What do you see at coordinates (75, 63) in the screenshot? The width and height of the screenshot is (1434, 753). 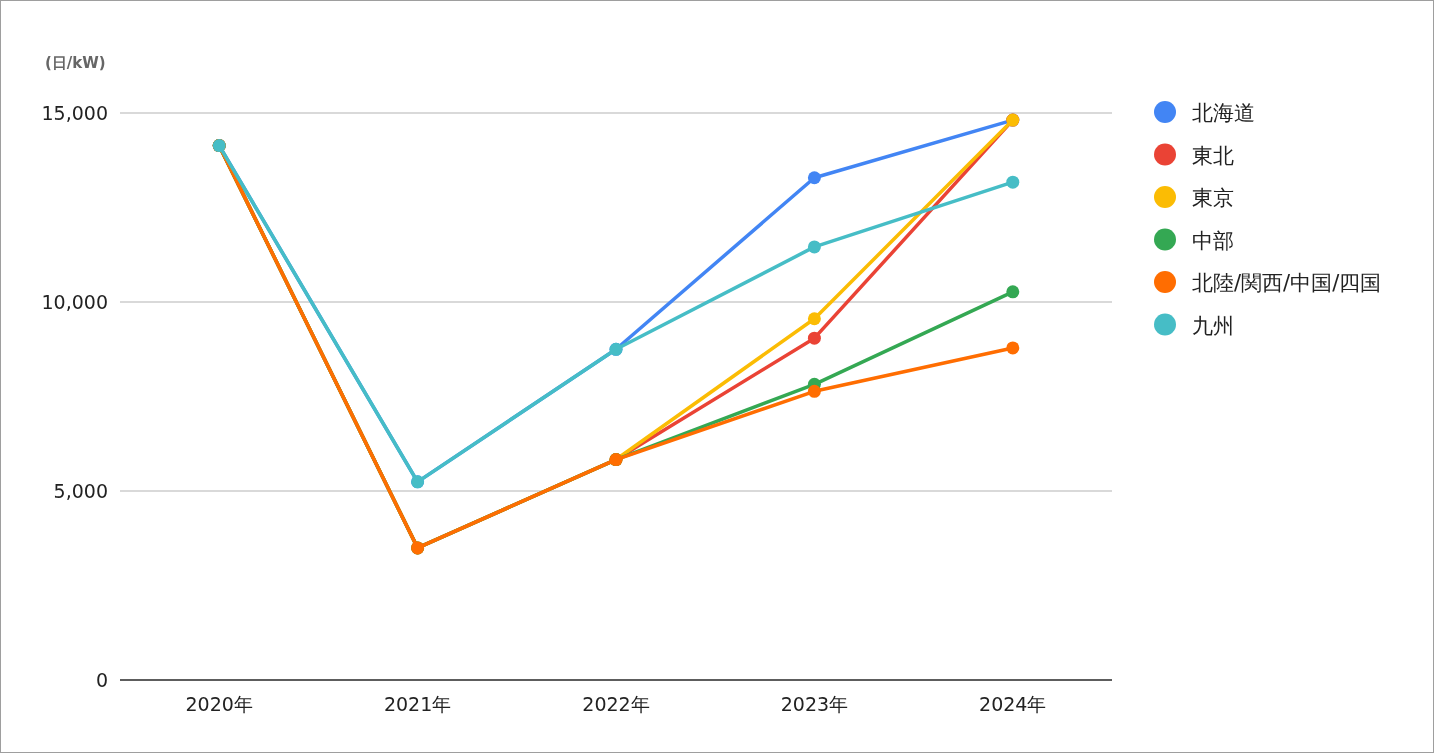 I see `y-axis-title: (日/kW)` at bounding box center [75, 63].